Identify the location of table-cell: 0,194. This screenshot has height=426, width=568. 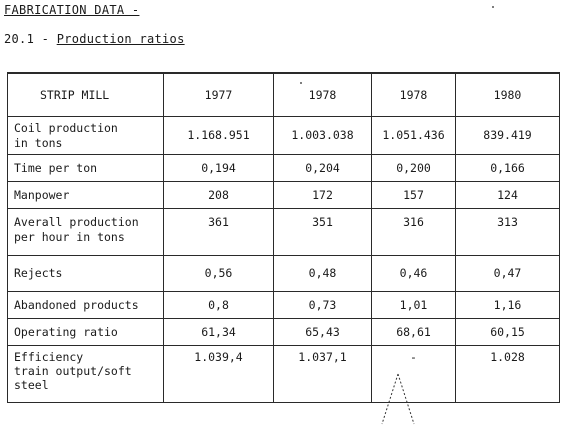
(218, 168).